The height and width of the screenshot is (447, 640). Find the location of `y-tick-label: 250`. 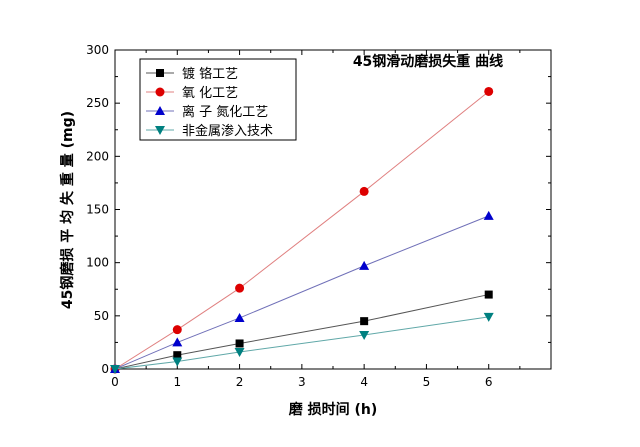

y-tick-label: 250 is located at coordinates (97, 103).